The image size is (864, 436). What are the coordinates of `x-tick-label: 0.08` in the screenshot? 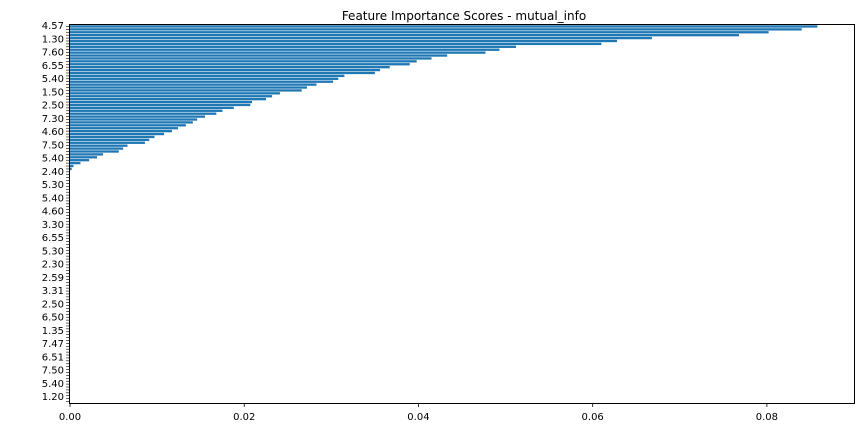 It's located at (767, 417).